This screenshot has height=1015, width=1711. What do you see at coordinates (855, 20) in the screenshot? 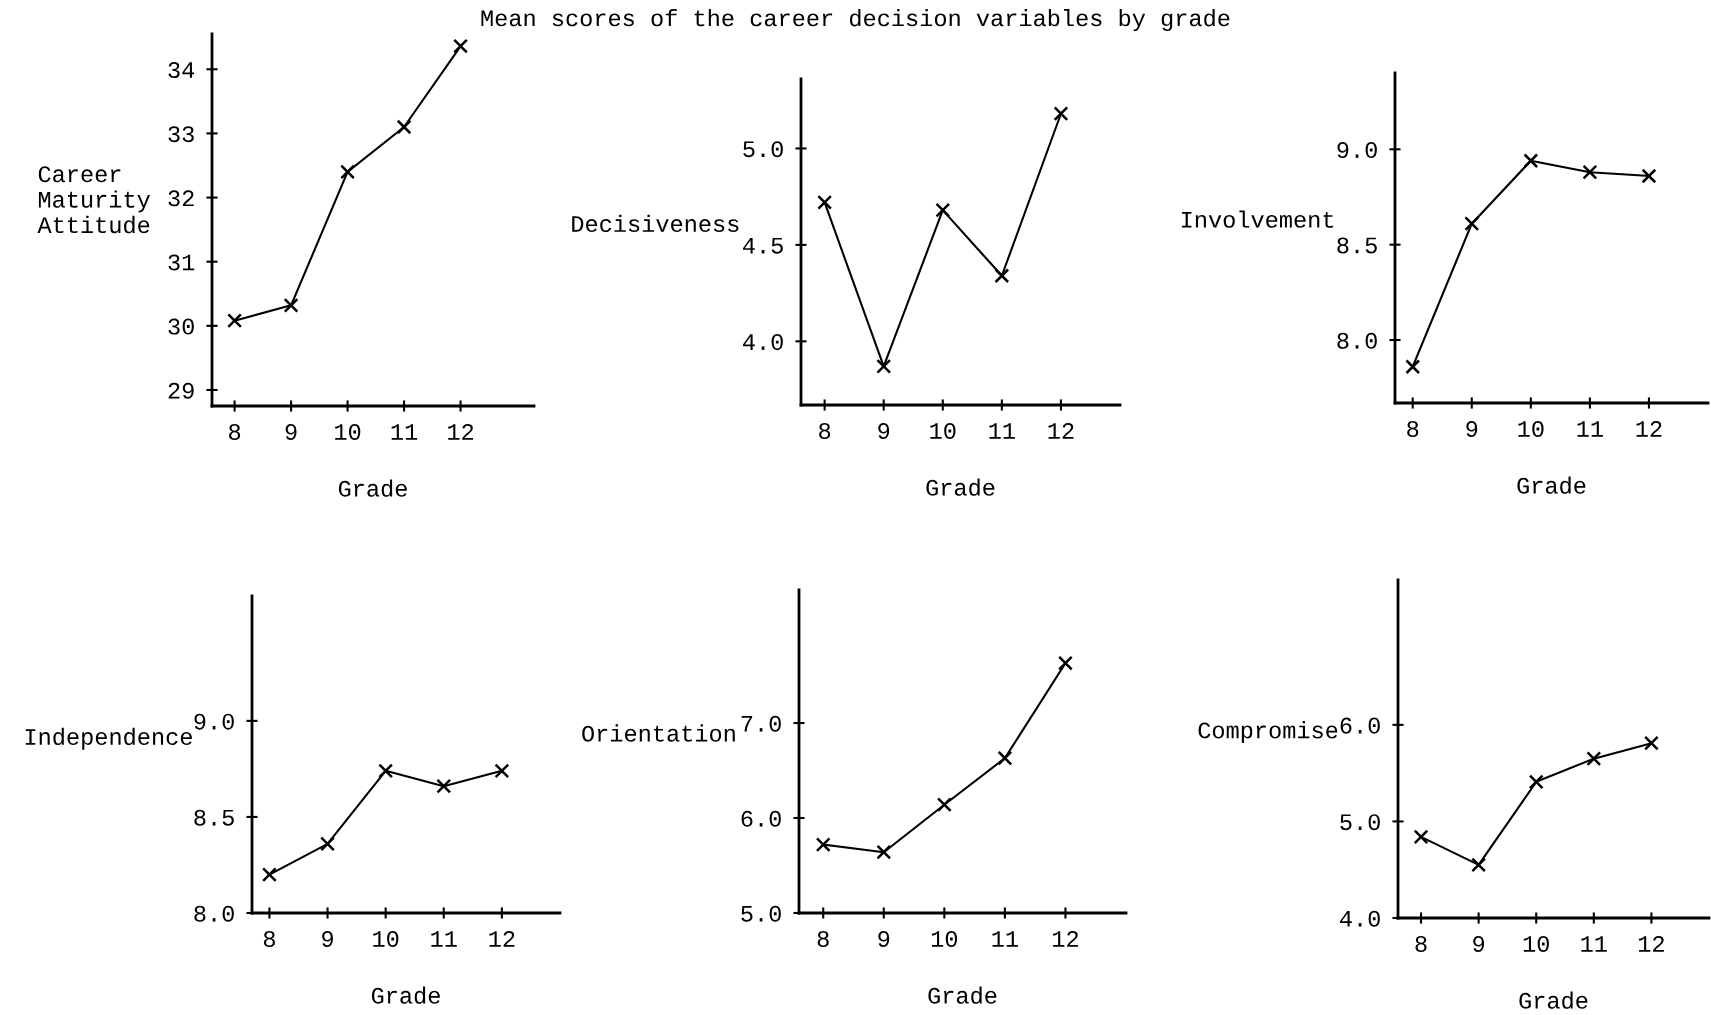
I see `text: Mean scores of the career decision variables by grade` at bounding box center [855, 20].